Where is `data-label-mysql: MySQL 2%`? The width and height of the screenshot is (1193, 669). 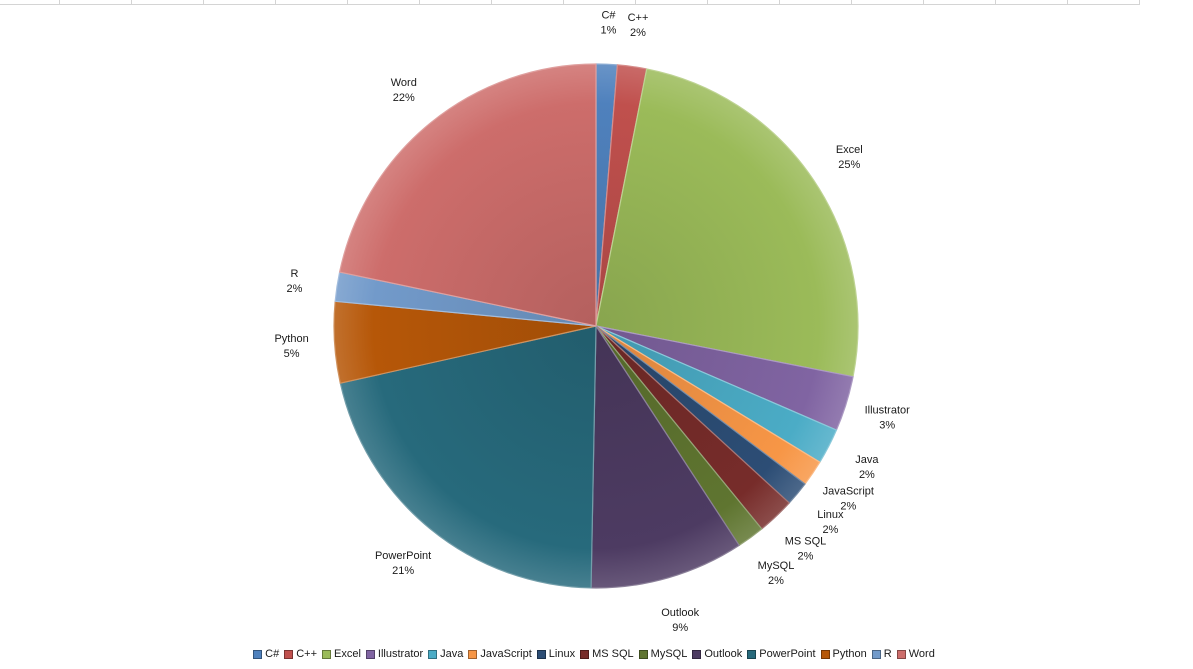
data-label-mysql: MySQL 2% is located at coordinates (776, 573).